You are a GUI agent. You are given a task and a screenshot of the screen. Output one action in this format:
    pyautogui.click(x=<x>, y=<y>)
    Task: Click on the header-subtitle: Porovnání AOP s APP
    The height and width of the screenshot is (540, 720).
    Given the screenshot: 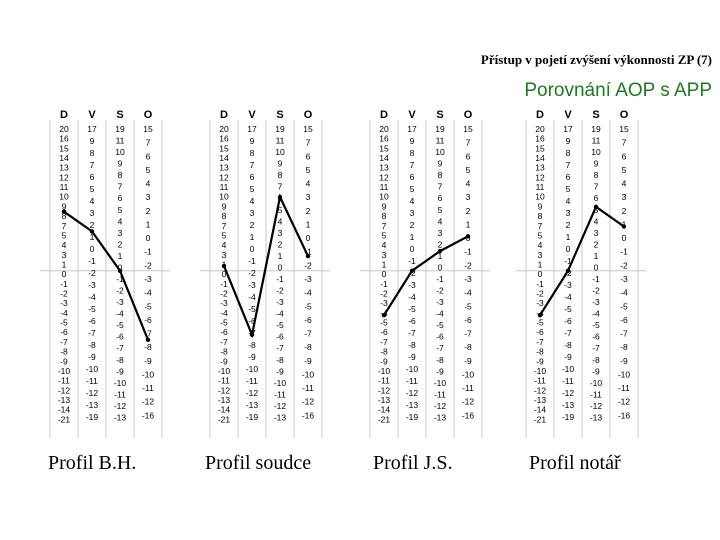 What is the action you would take?
    pyautogui.click(x=618, y=90)
    